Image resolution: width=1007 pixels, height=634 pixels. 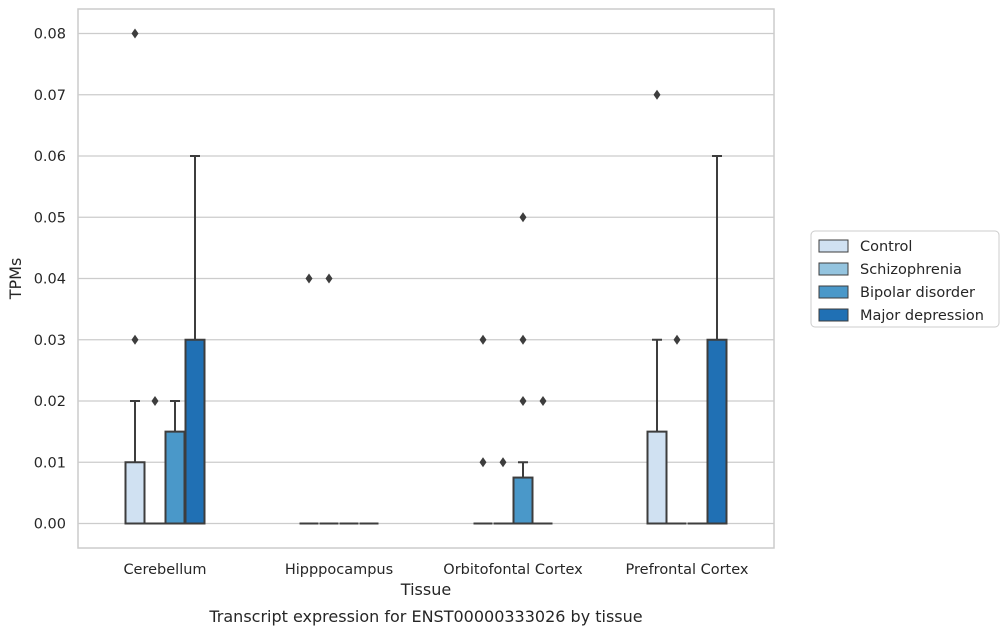 I want to click on y-tick-label: 0.01, so click(x=50, y=463).